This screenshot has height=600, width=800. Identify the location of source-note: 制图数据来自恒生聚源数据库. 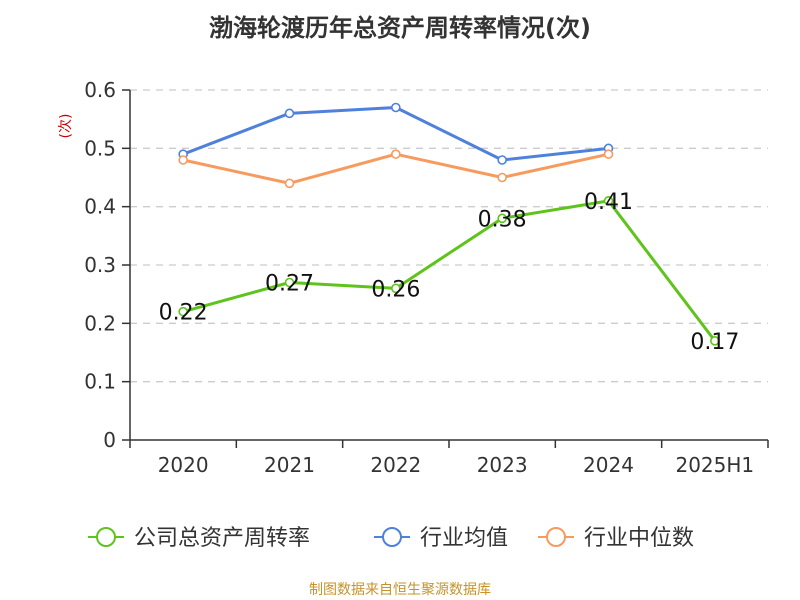
(400, 590).